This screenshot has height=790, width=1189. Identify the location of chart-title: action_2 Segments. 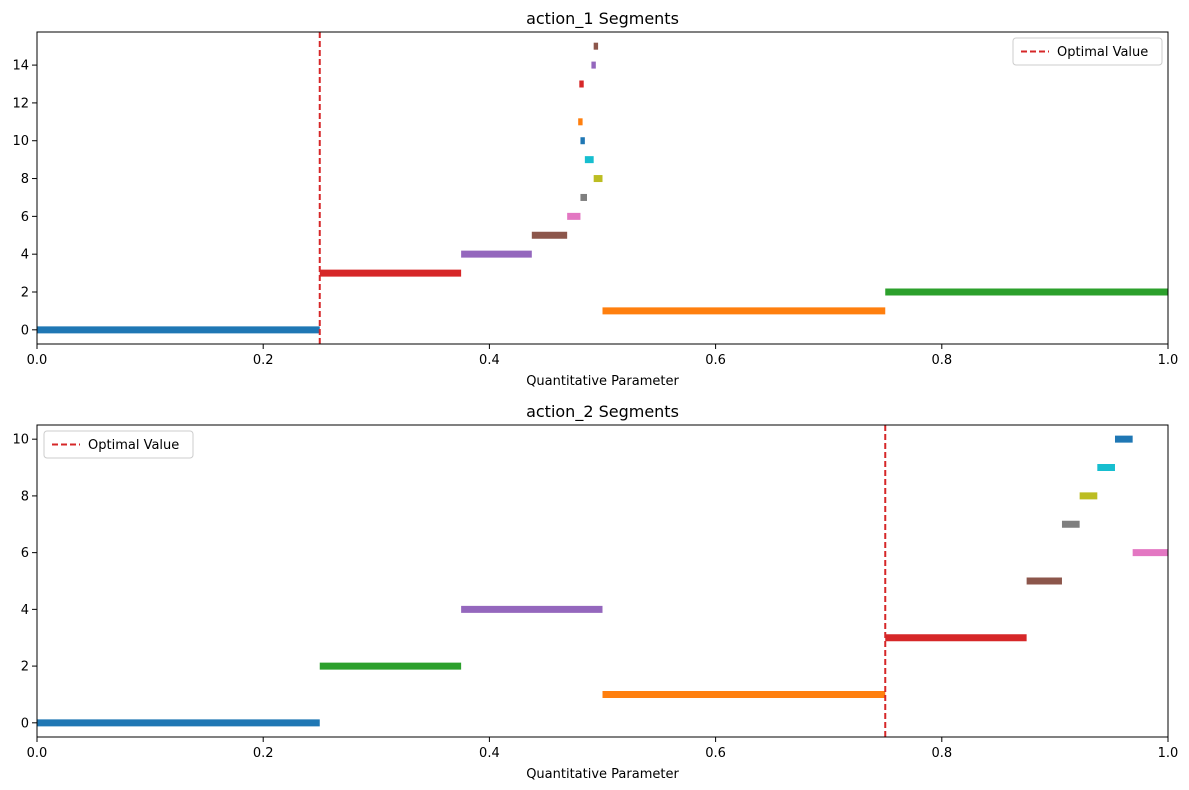
(602, 412).